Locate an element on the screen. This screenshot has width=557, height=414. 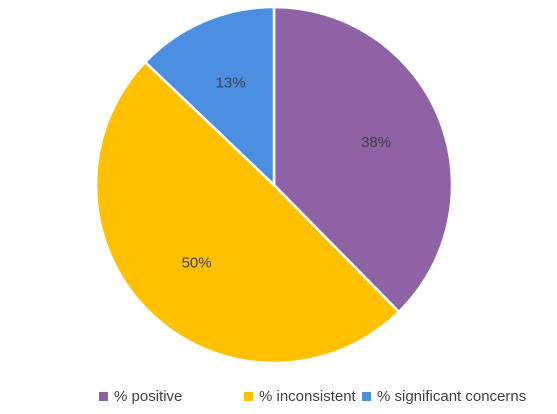
legend-label-inconsistent: % inconsistent is located at coordinates (307, 396).